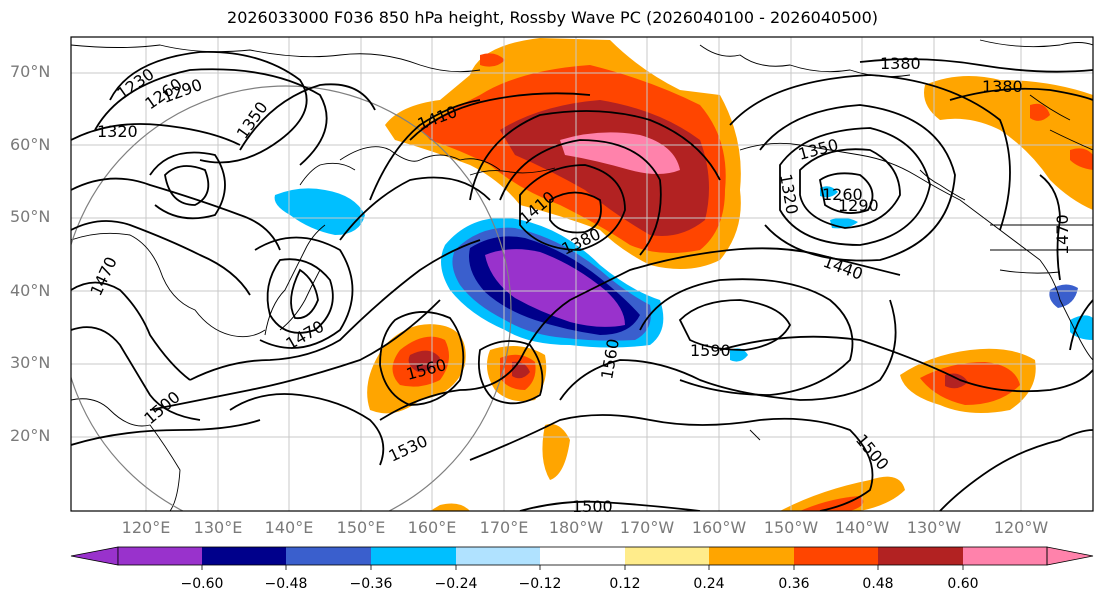 The height and width of the screenshot is (604, 1105). I want to click on lon-label: 150°W, so click(791, 527).